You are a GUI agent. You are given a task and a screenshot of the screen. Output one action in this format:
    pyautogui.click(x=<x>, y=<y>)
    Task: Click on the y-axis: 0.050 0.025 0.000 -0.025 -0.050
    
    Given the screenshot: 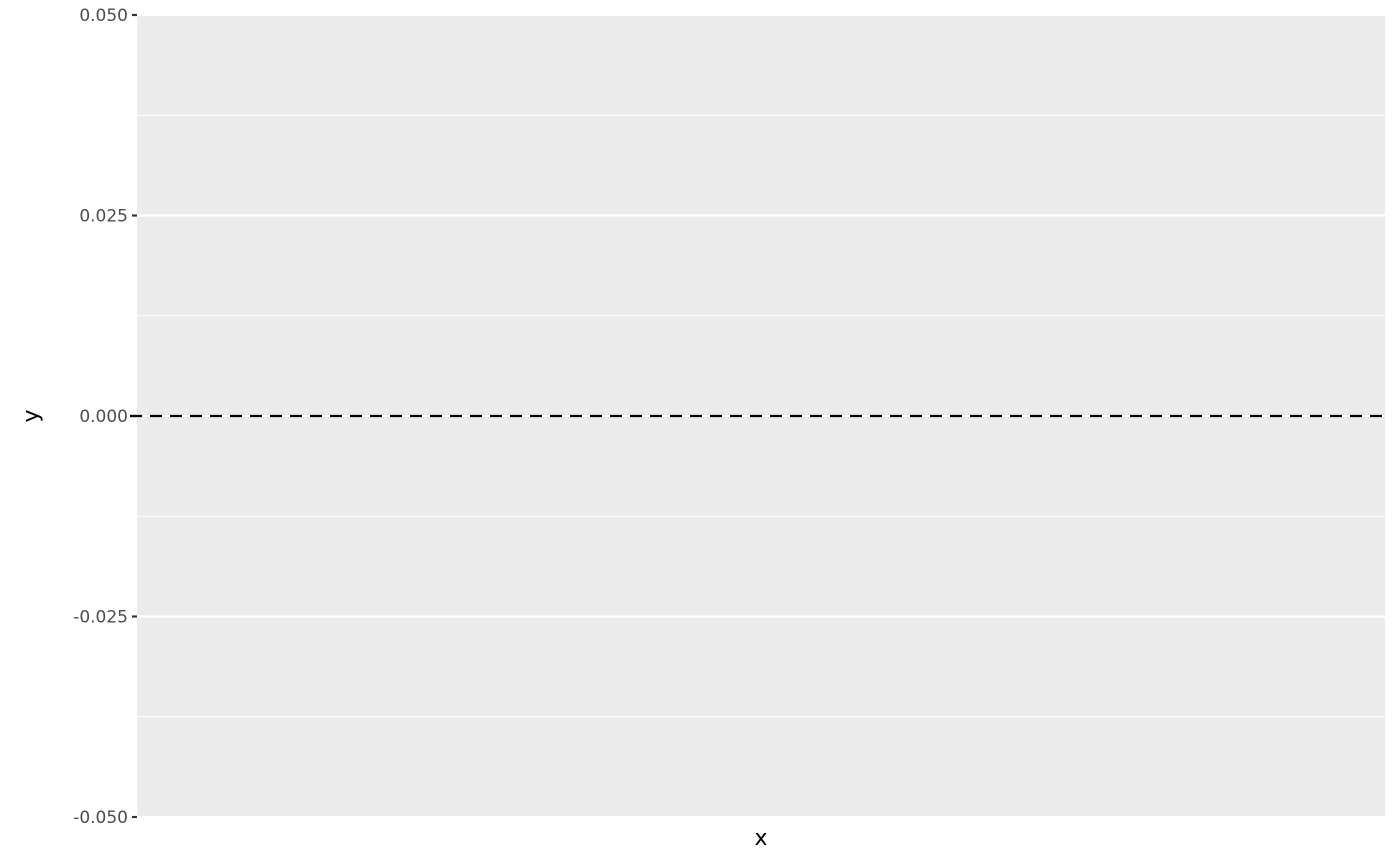 What is the action you would take?
    pyautogui.click(x=105, y=417)
    